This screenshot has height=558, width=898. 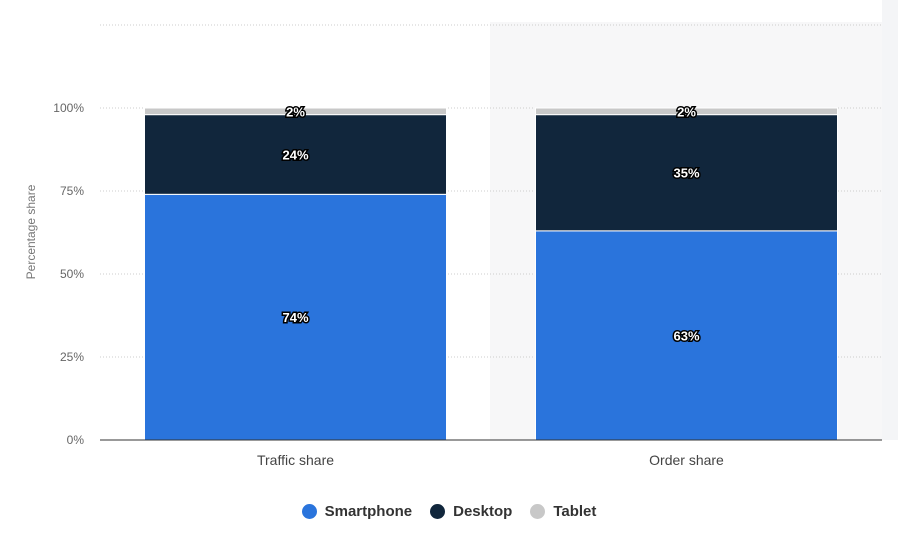 I want to click on data-label: 63%, so click(x=686, y=335).